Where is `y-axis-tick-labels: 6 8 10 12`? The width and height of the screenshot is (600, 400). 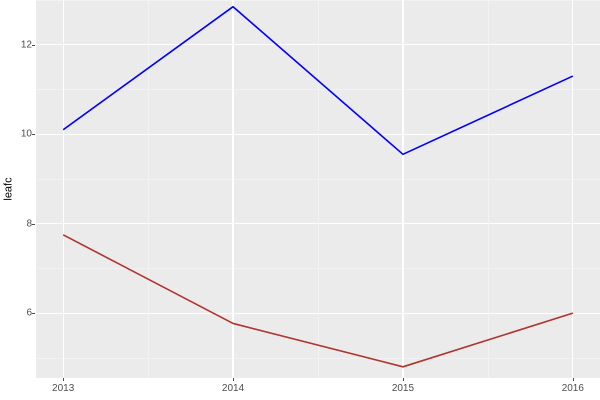 y-axis-tick-labels: 6 8 10 12 is located at coordinates (25, 189).